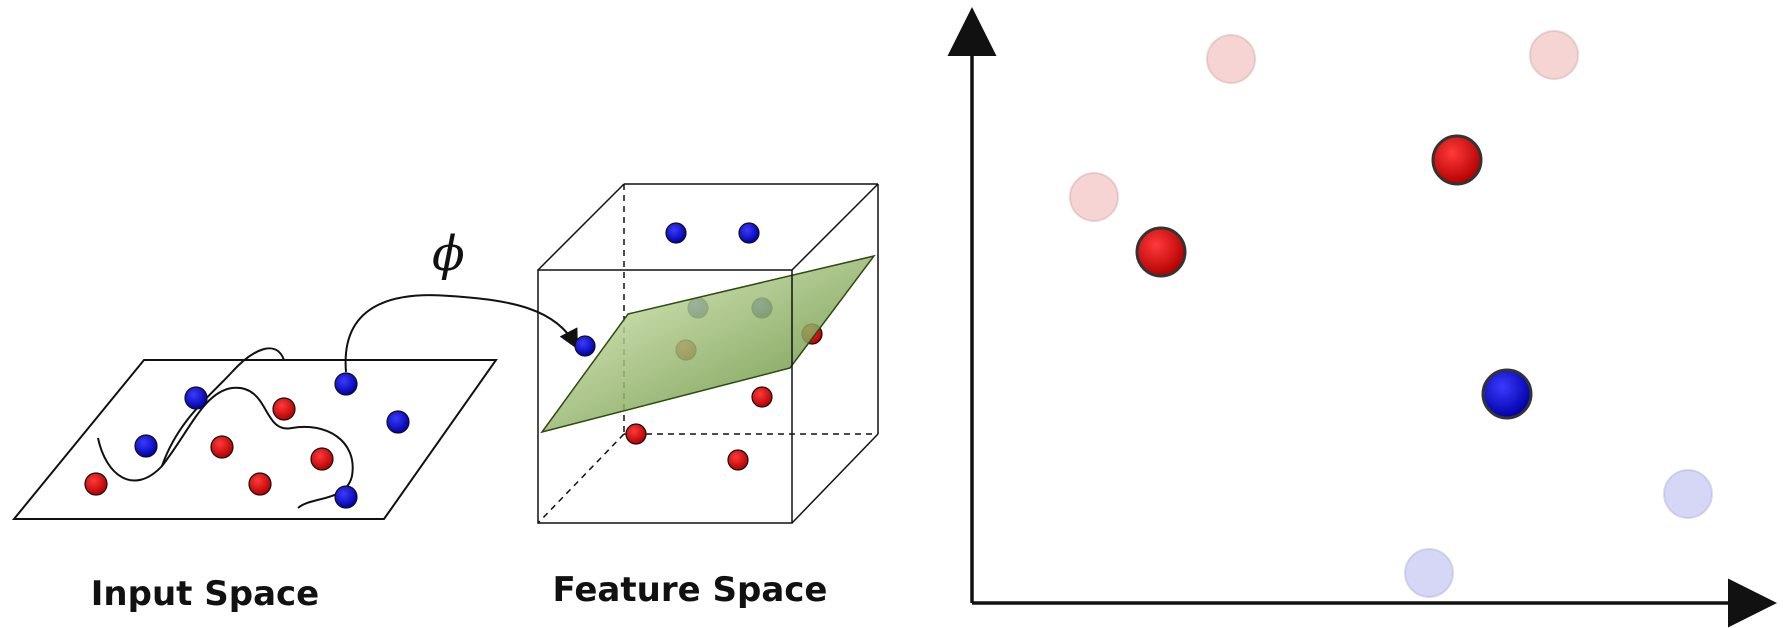  Describe the element at coordinates (461, 333) in the screenshot. I see `mapping-arrow` at that location.